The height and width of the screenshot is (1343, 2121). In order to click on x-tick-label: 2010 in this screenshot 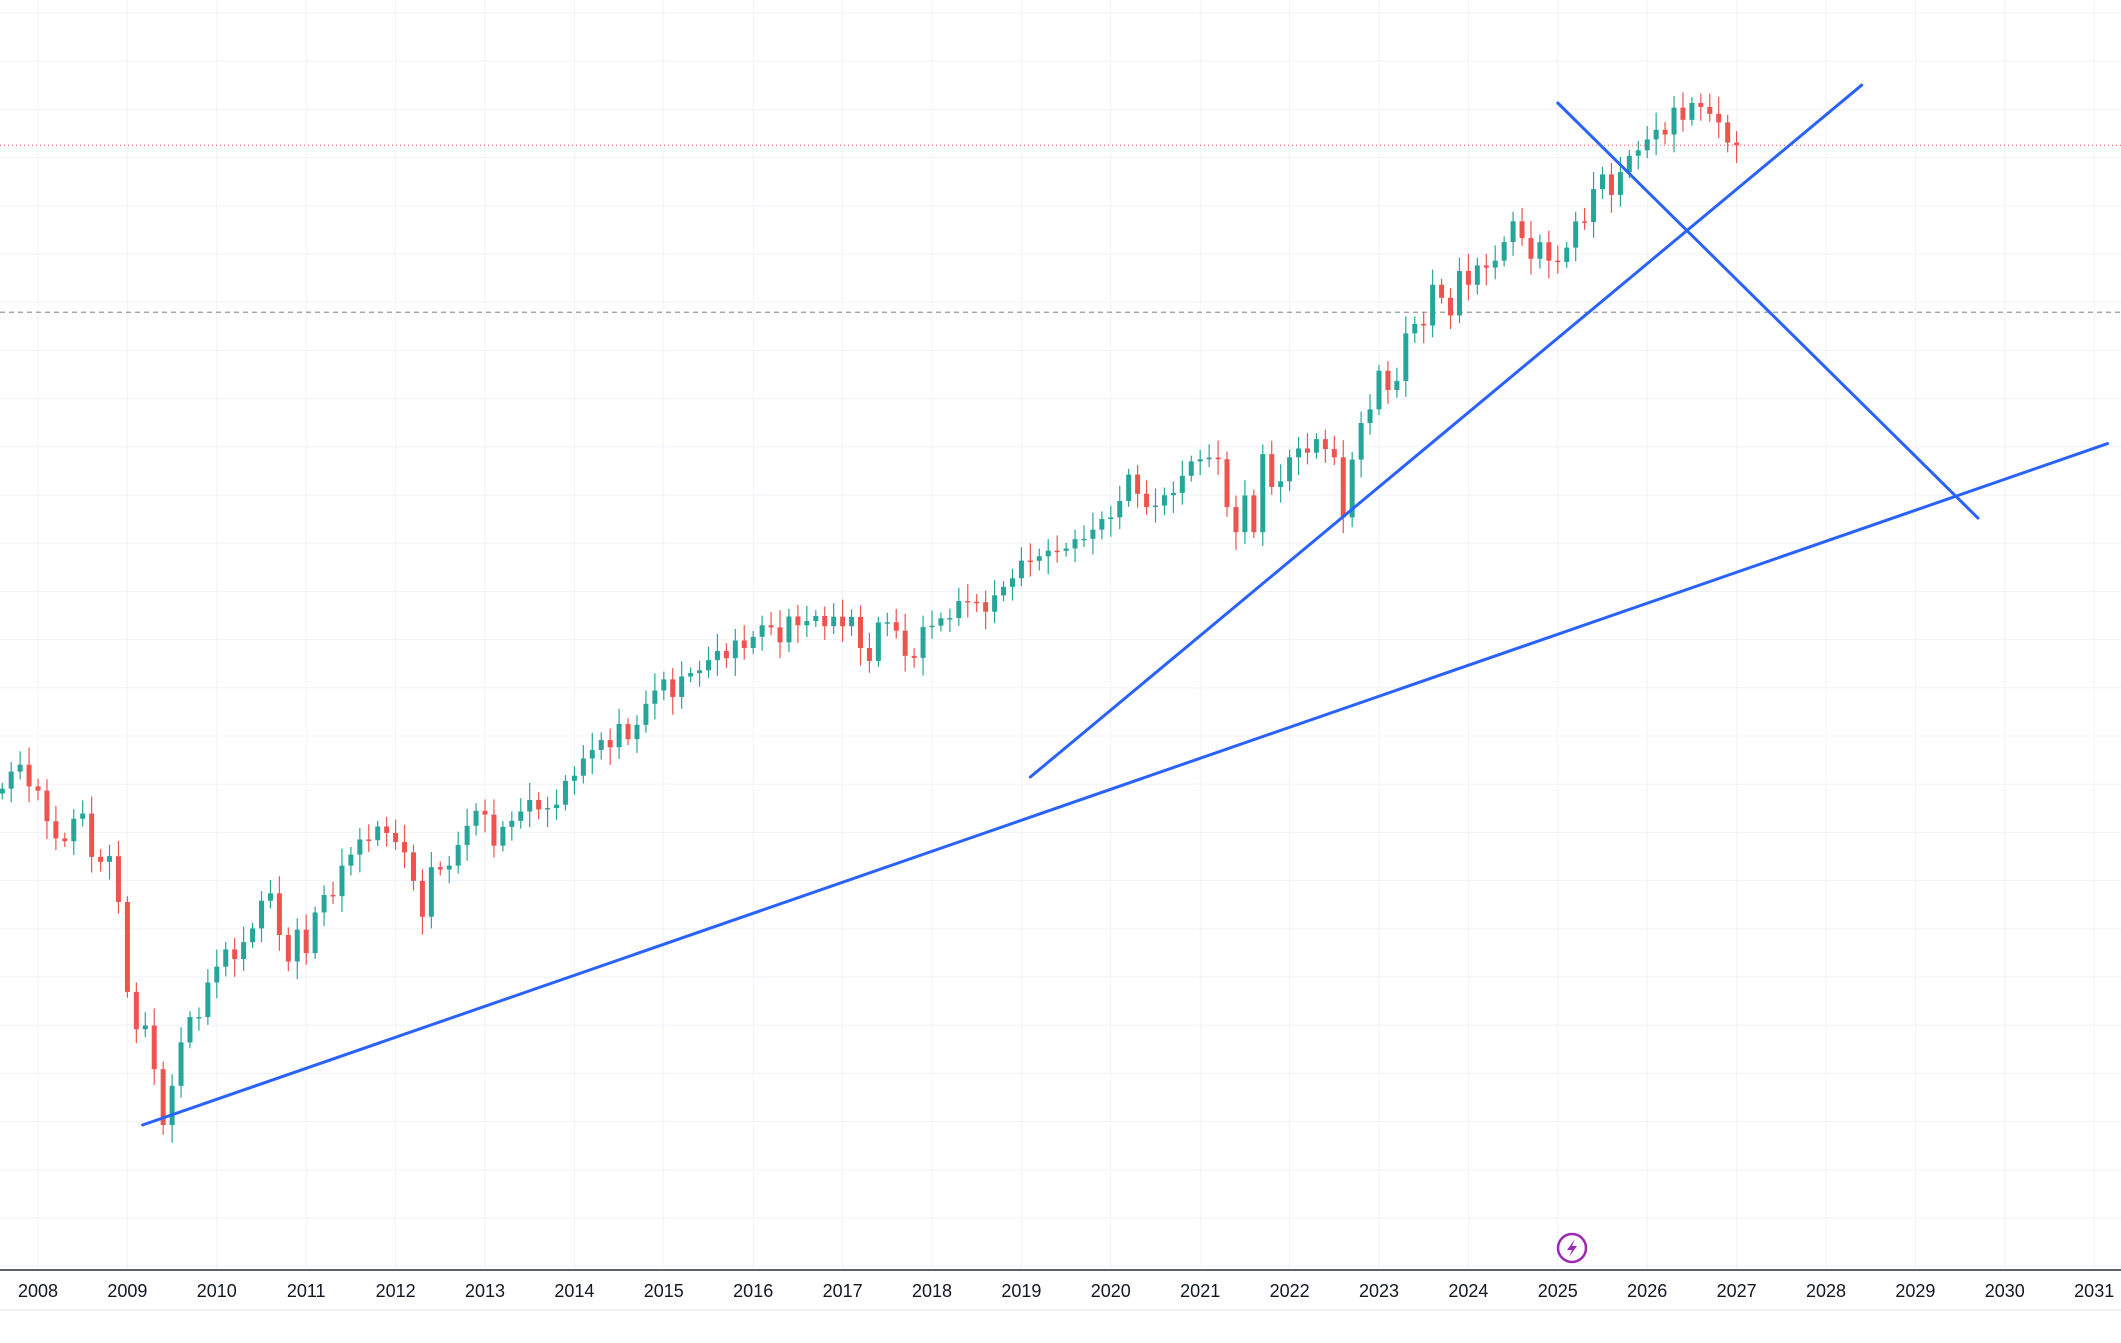, I will do `click(217, 1291)`.